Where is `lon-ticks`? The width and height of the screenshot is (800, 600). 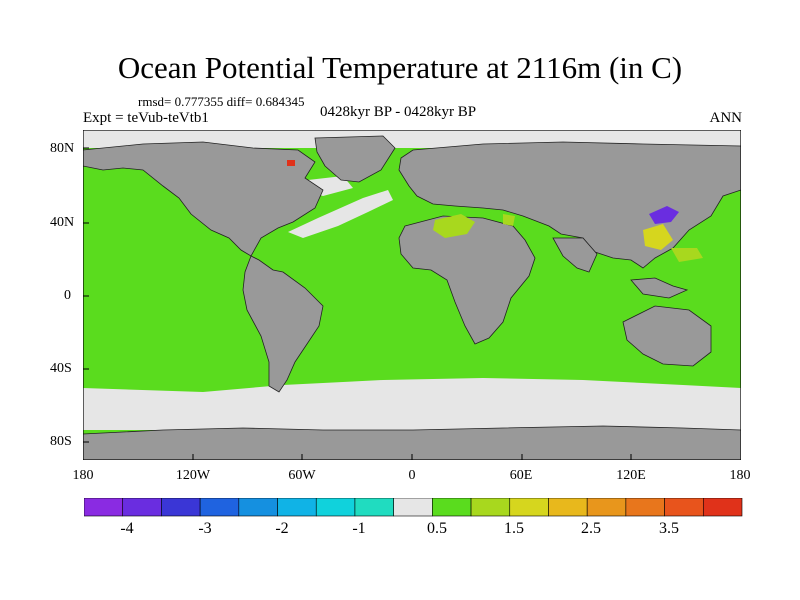
lon-ticks is located at coordinates (412, 457).